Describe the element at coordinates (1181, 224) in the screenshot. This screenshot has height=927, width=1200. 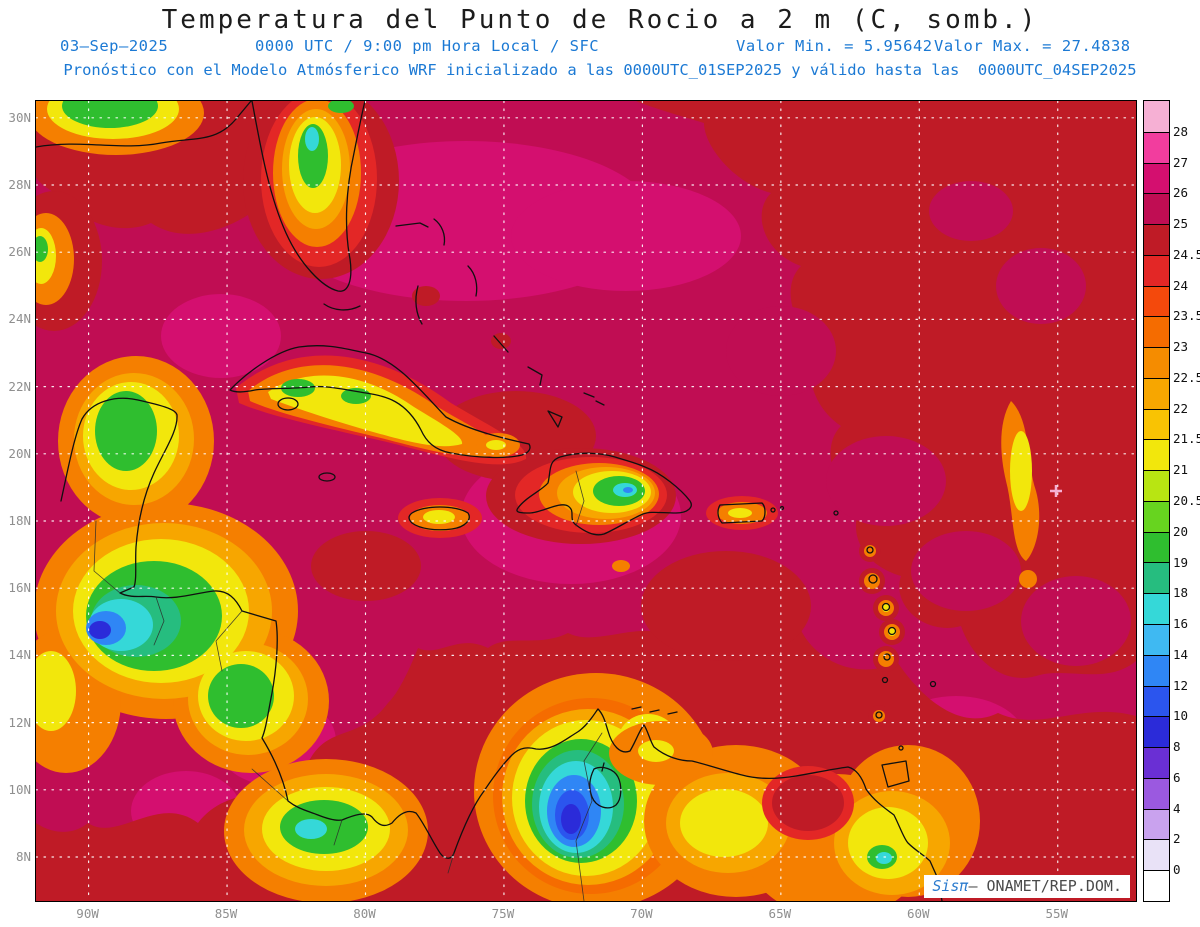
I see `colorbar-label: 25` at that location.